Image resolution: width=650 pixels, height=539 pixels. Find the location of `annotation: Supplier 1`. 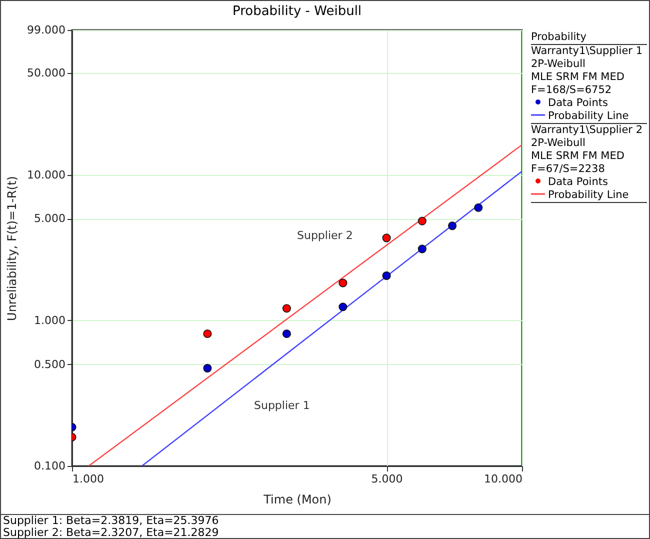

annotation: Supplier 1 is located at coordinates (282, 405).